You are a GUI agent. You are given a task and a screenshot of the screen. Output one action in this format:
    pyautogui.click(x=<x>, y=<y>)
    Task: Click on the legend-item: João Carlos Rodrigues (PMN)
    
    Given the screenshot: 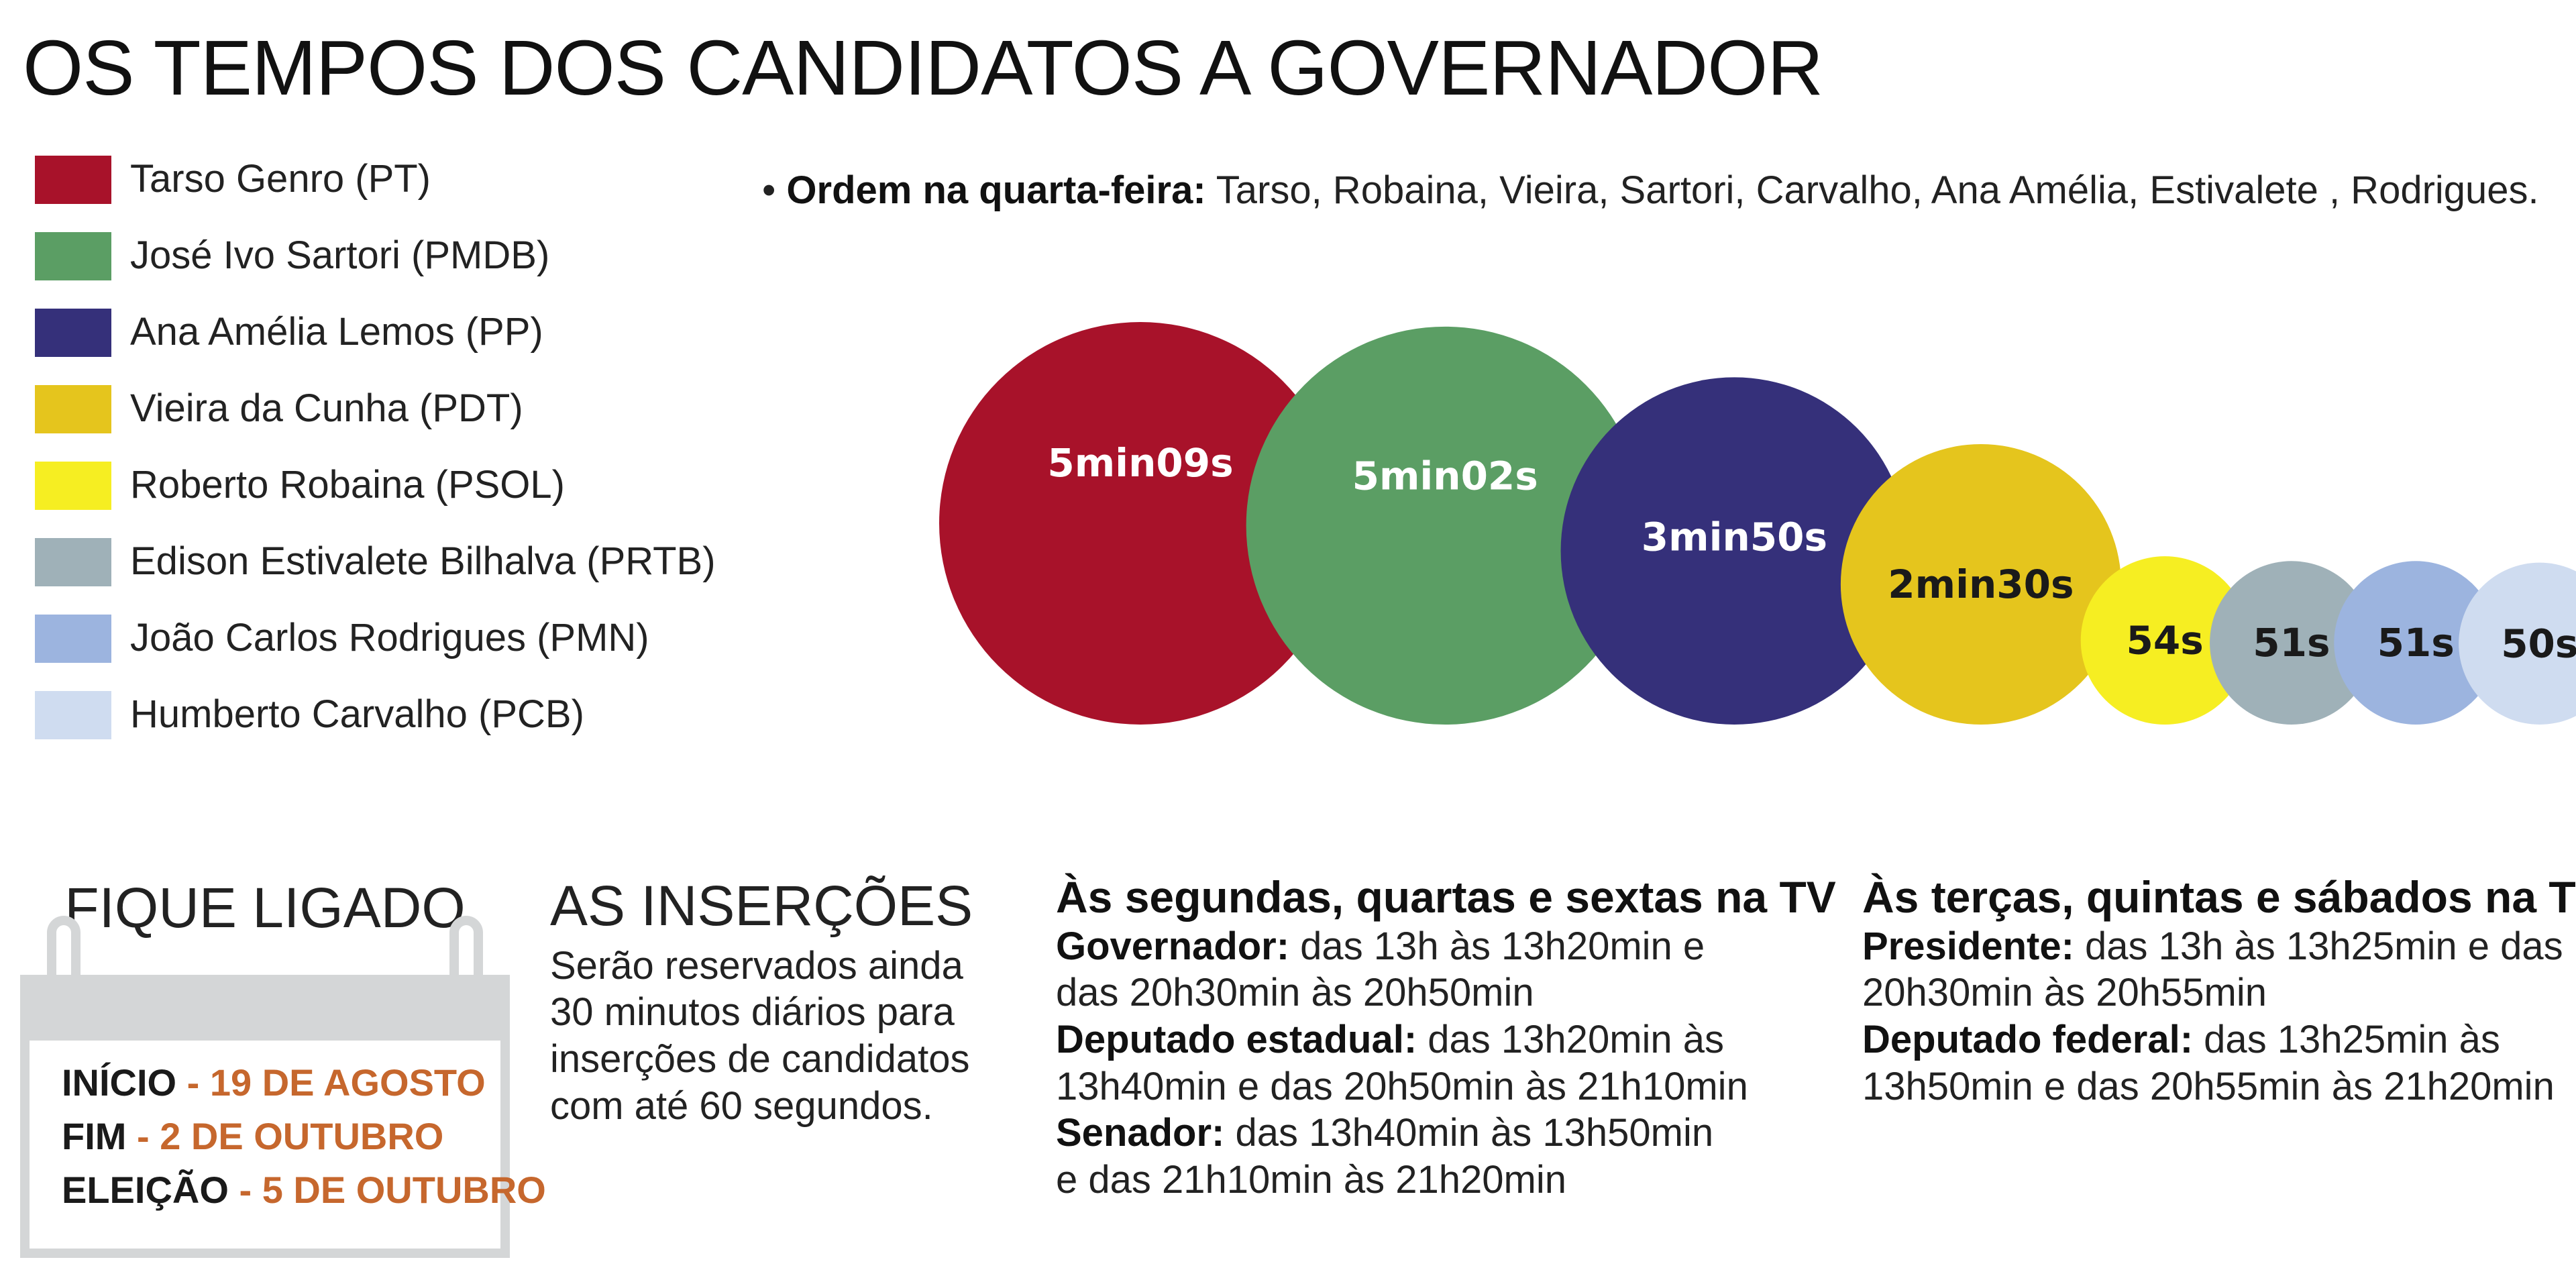 What is the action you would take?
    pyautogui.click(x=404, y=639)
    